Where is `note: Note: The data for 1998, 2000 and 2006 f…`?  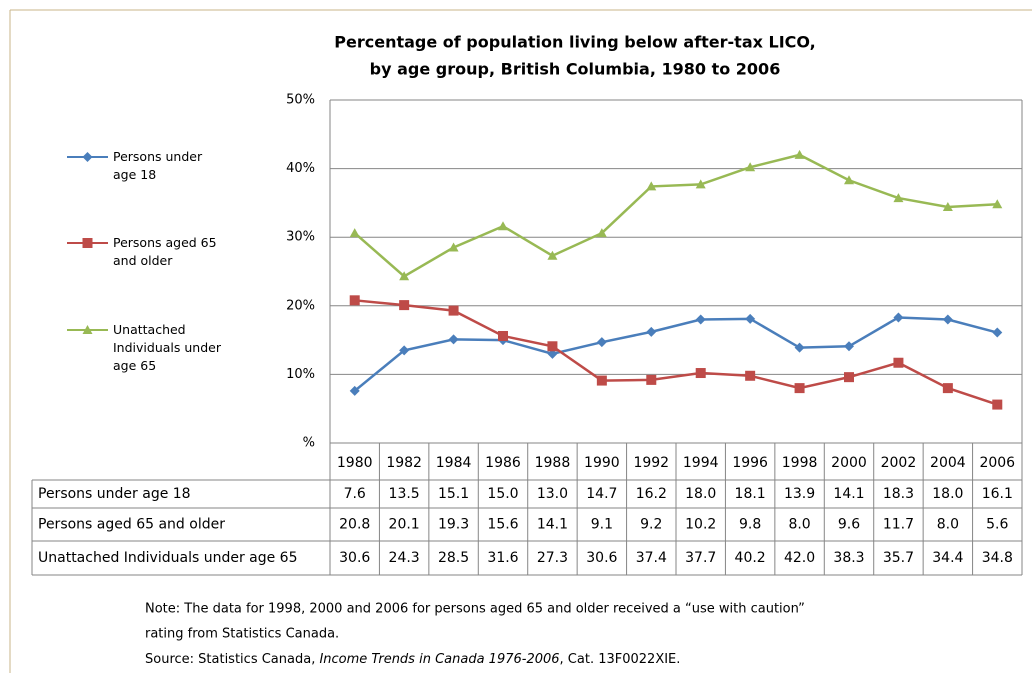
note: Note: The data for 1998, 2000 and 2006 f… is located at coordinates (475, 609).